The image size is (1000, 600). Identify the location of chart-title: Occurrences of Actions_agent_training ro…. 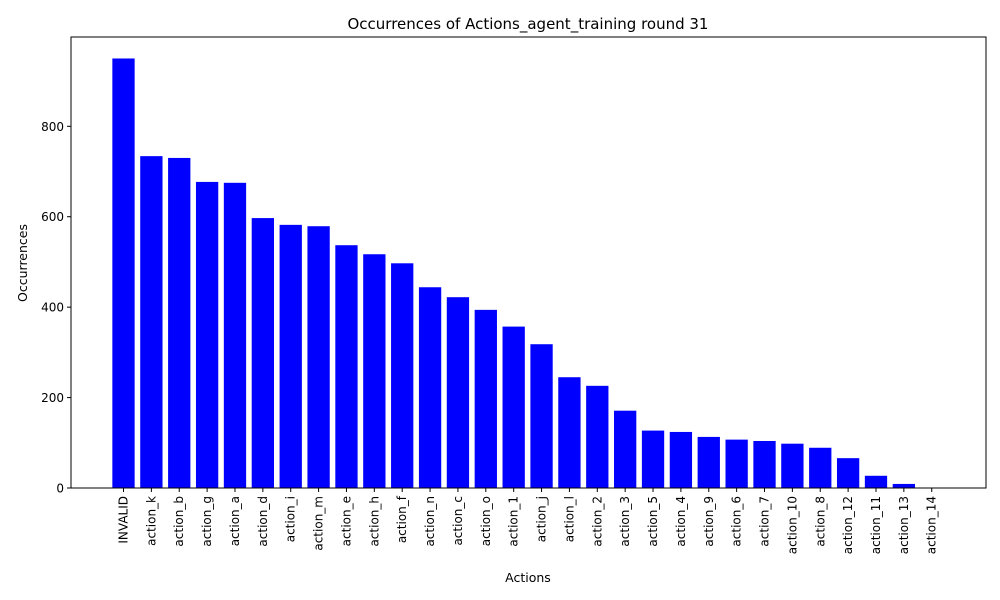
(528, 24).